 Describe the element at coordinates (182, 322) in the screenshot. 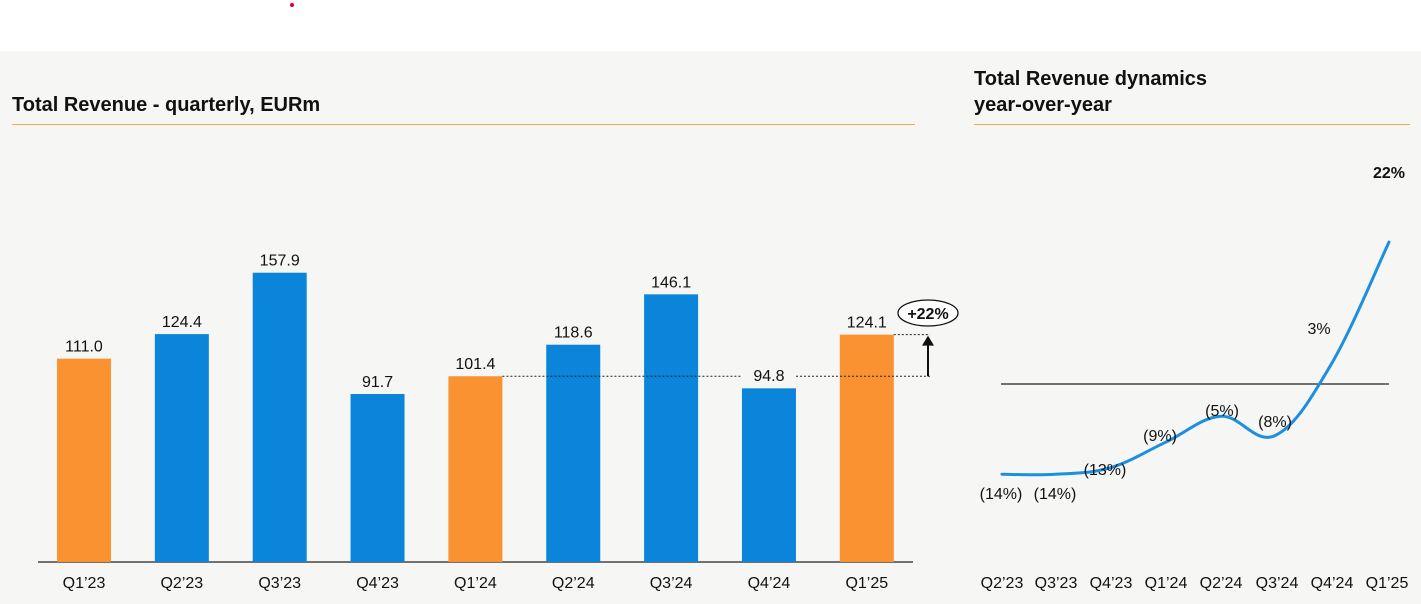

I see `bar-value-label-2: 124.4` at that location.